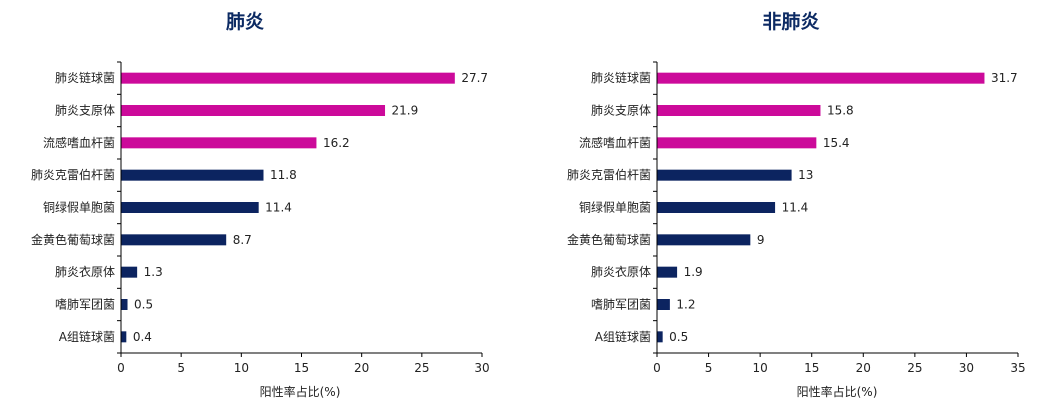  I want to click on data-label: 13, so click(805, 175).